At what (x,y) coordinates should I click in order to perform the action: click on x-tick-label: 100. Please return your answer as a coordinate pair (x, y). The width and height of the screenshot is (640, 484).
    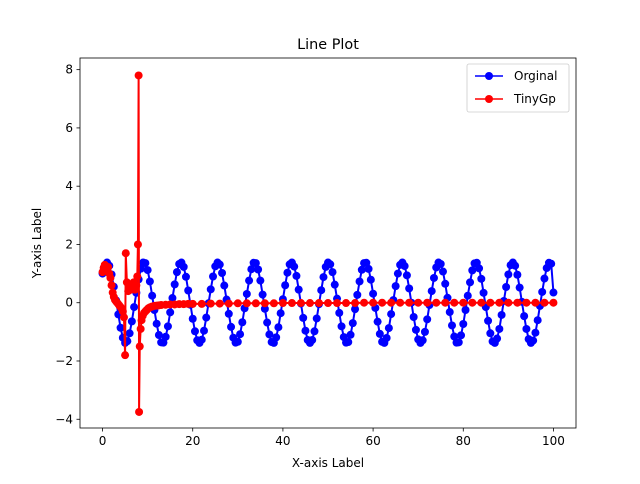
    Looking at the image, I should click on (553, 441).